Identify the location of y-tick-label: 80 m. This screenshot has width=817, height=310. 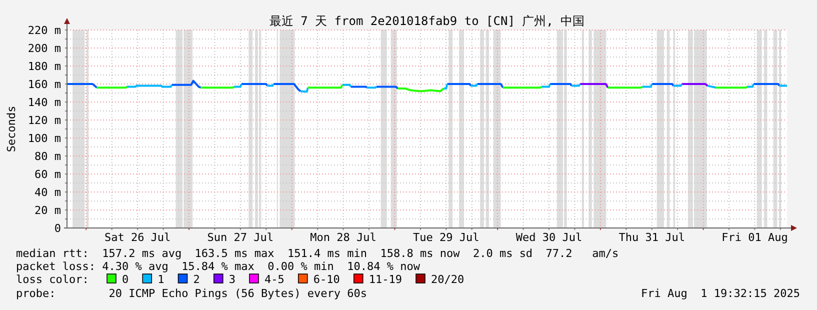
(48, 156).